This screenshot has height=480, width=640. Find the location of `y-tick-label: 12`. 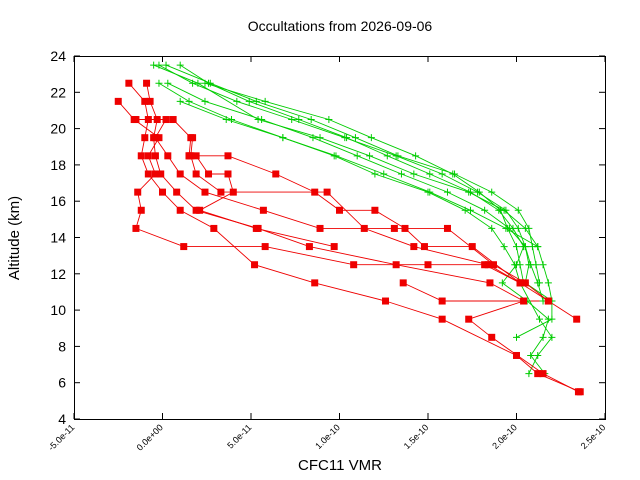

y-tick-label: 12 is located at coordinates (58, 274).